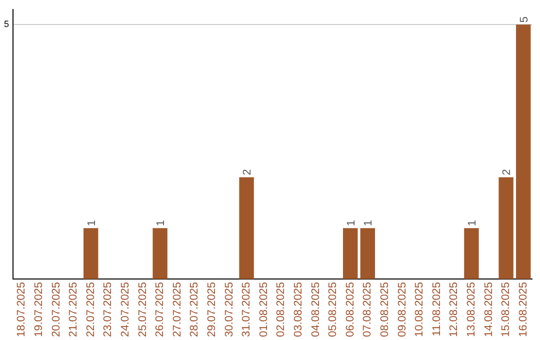 Image resolution: width=540 pixels, height=340 pixels. What do you see at coordinates (454, 310) in the screenshot?
I see `x-tick-label: 12.08.2025` at bounding box center [454, 310].